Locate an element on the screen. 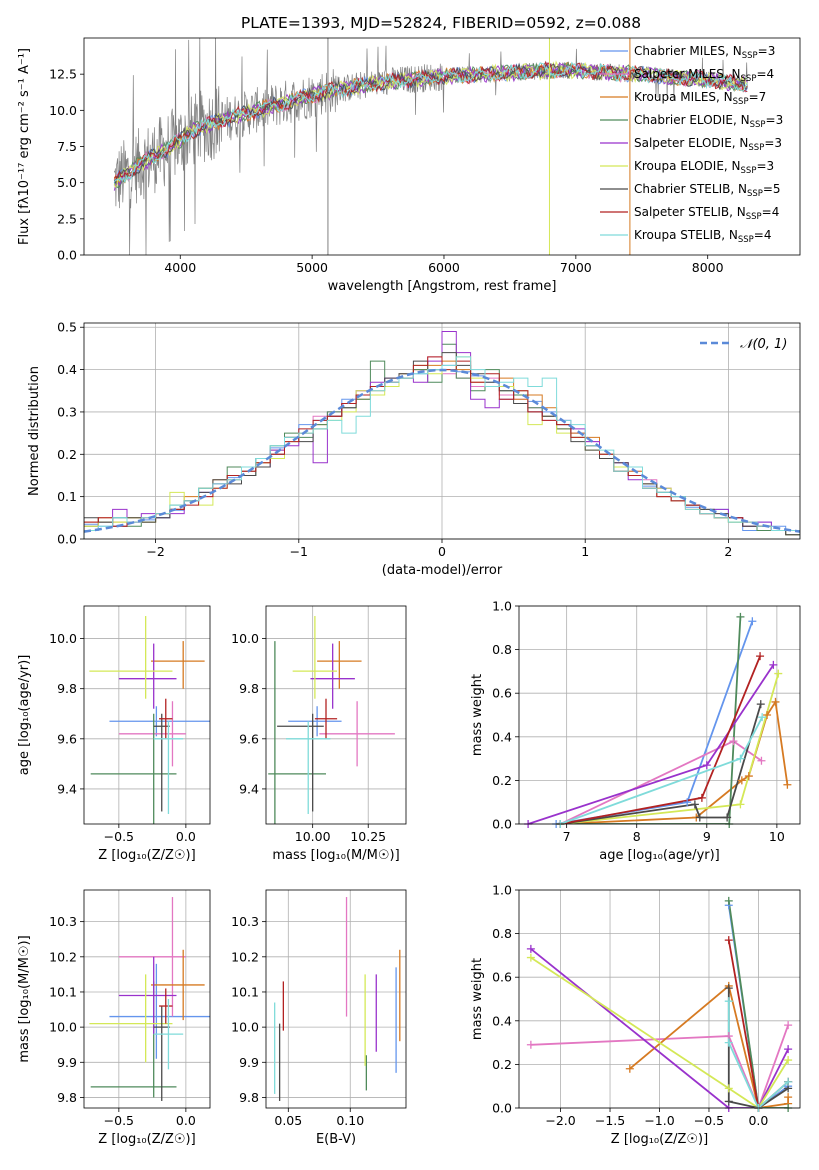 The height and width of the screenshot is (1170, 819). ticks: −0.5 0.0 9.8 9.9 10.0 10.1 10.2 10.3 is located at coordinates (122, 1021).